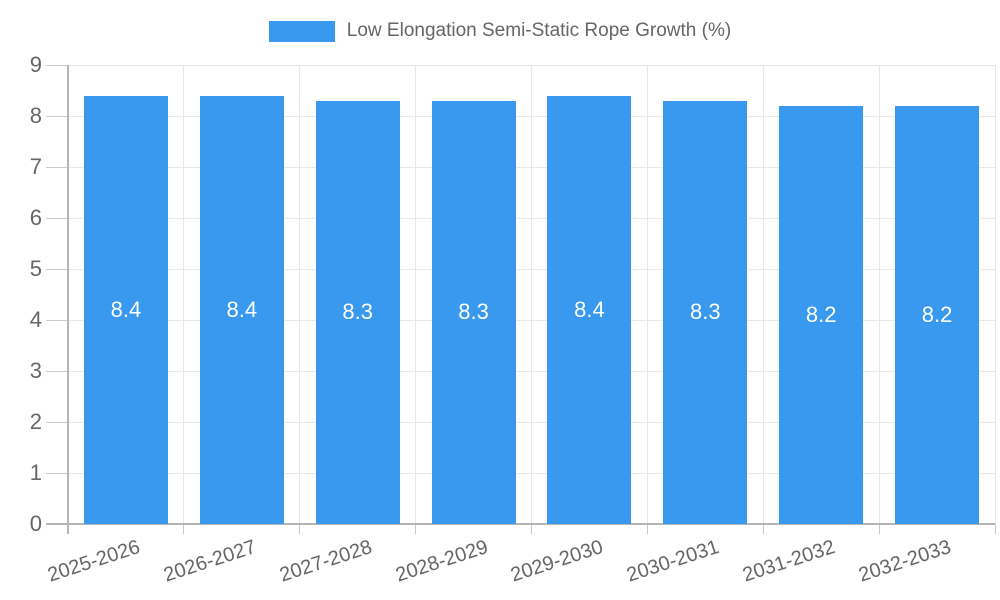 This screenshot has width=1000, height=600. Describe the element at coordinates (35, 166) in the screenshot. I see `y-tick-label: 7` at that location.